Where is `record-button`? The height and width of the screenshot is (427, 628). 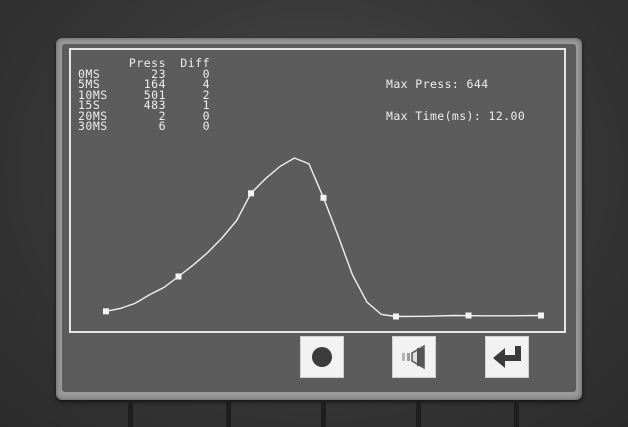 record-button is located at coordinates (322, 357).